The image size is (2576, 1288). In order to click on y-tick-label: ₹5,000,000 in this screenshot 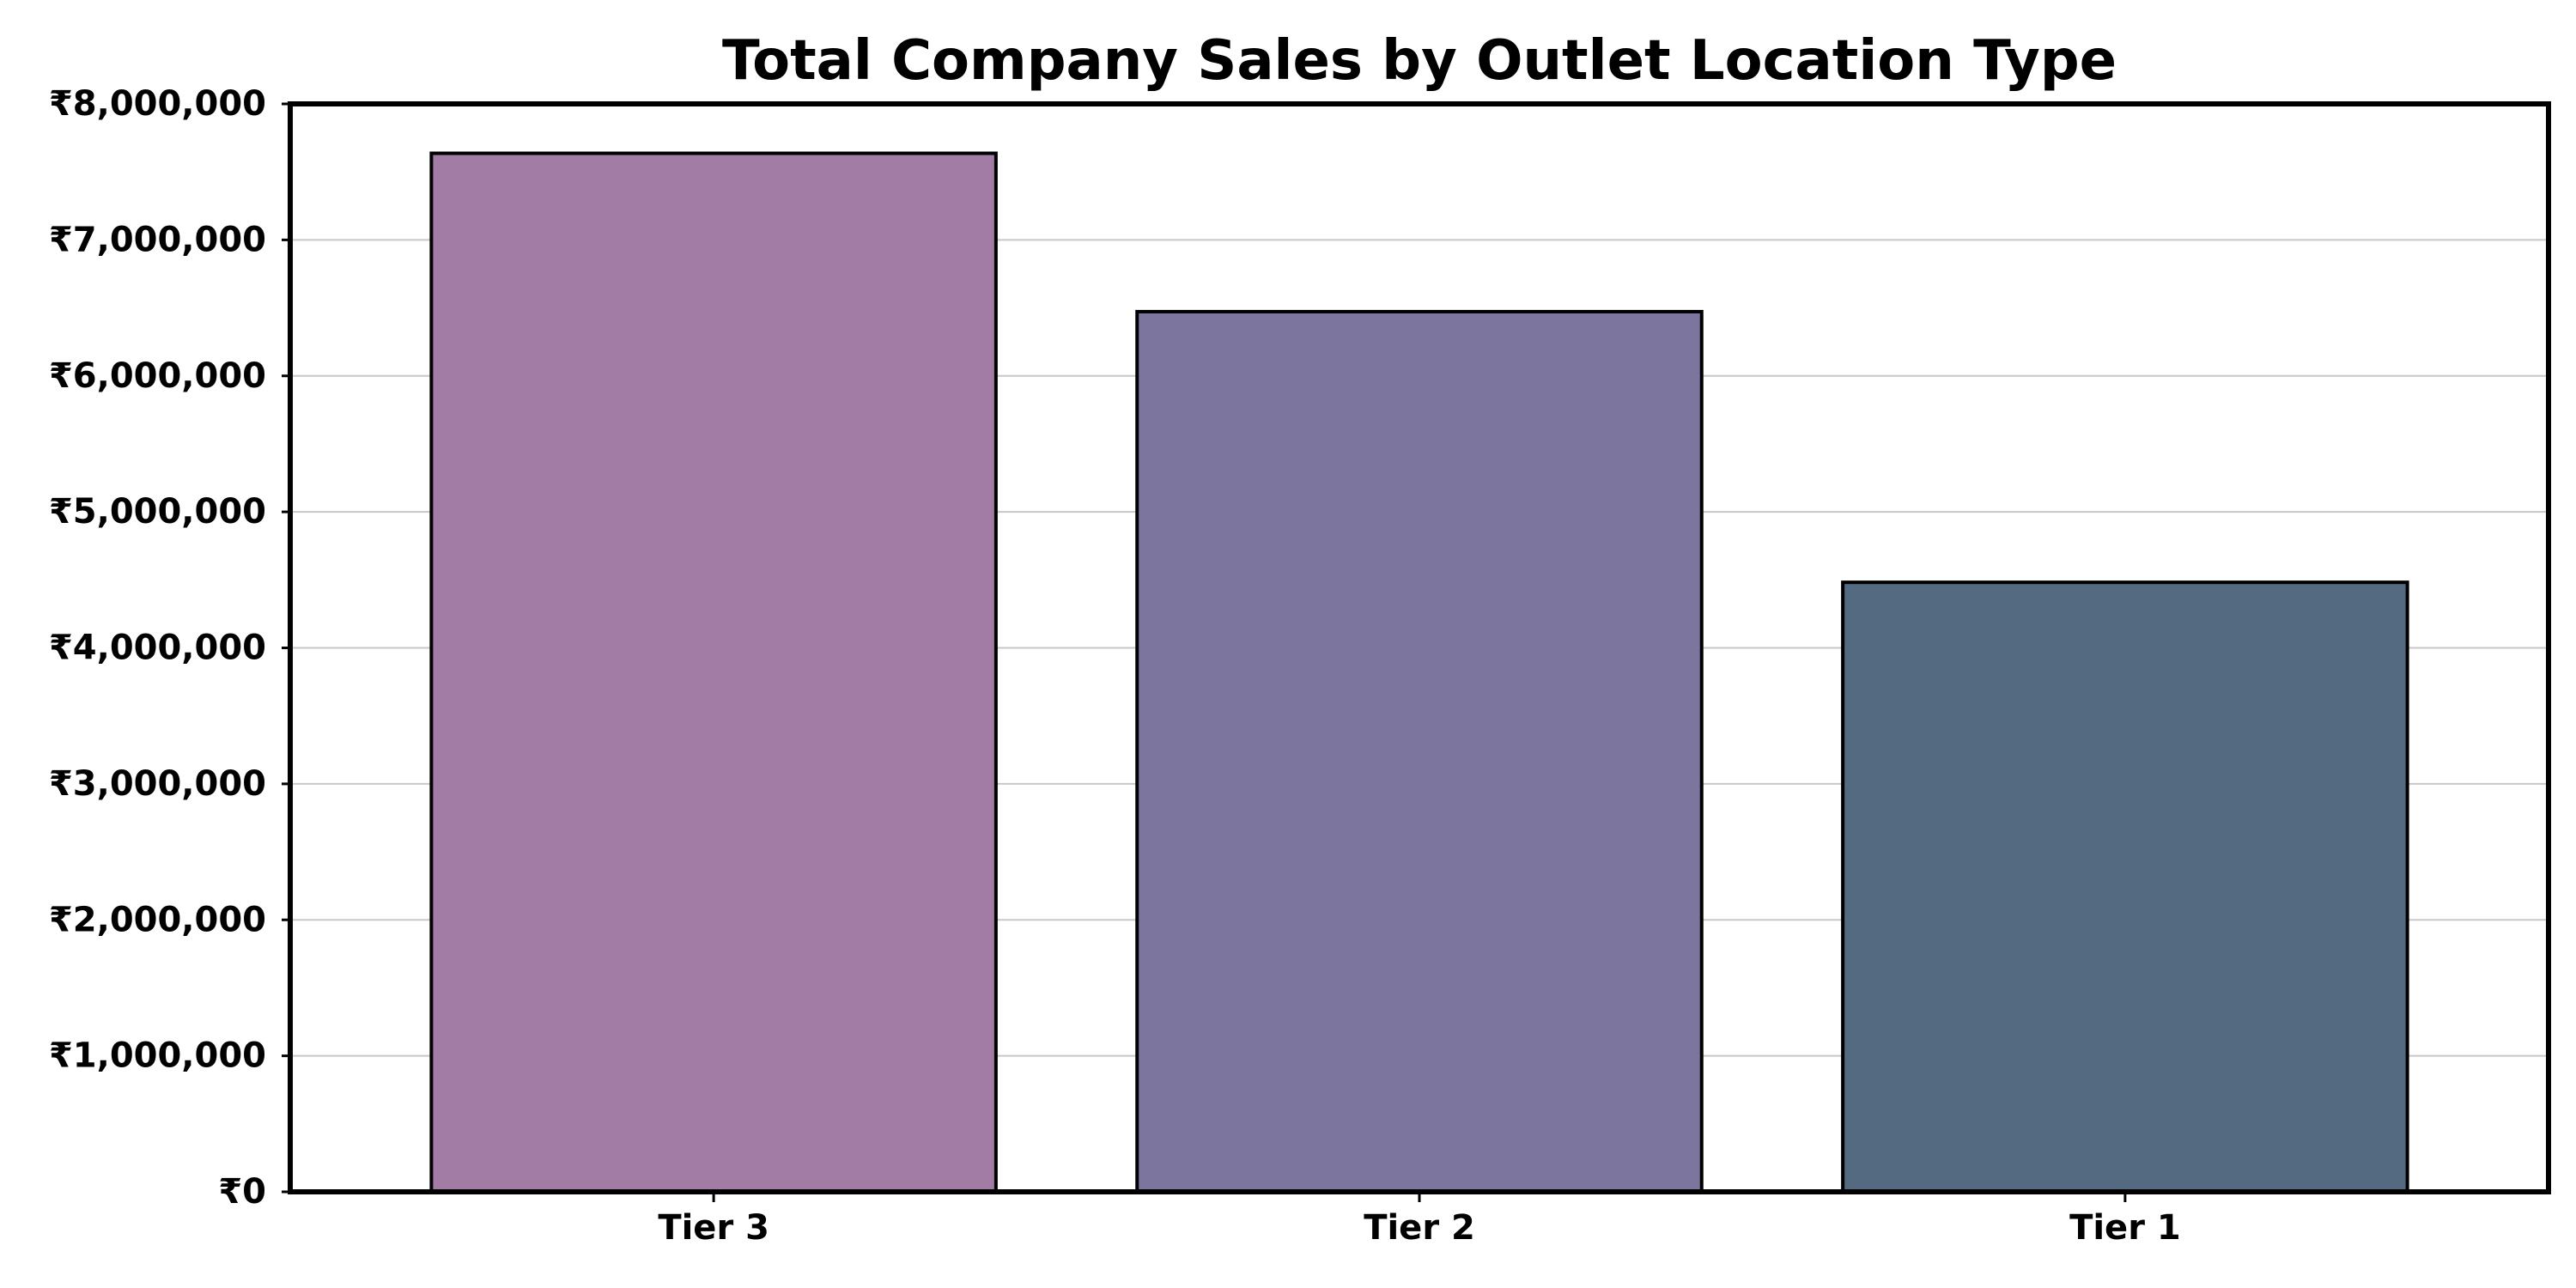, I will do `click(158, 512)`.